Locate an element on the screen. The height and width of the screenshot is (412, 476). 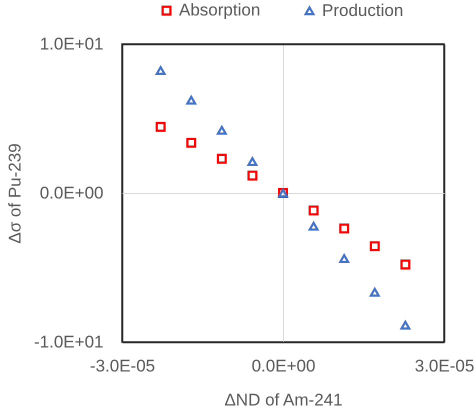
legend-label: Absorption is located at coordinates (219, 10).